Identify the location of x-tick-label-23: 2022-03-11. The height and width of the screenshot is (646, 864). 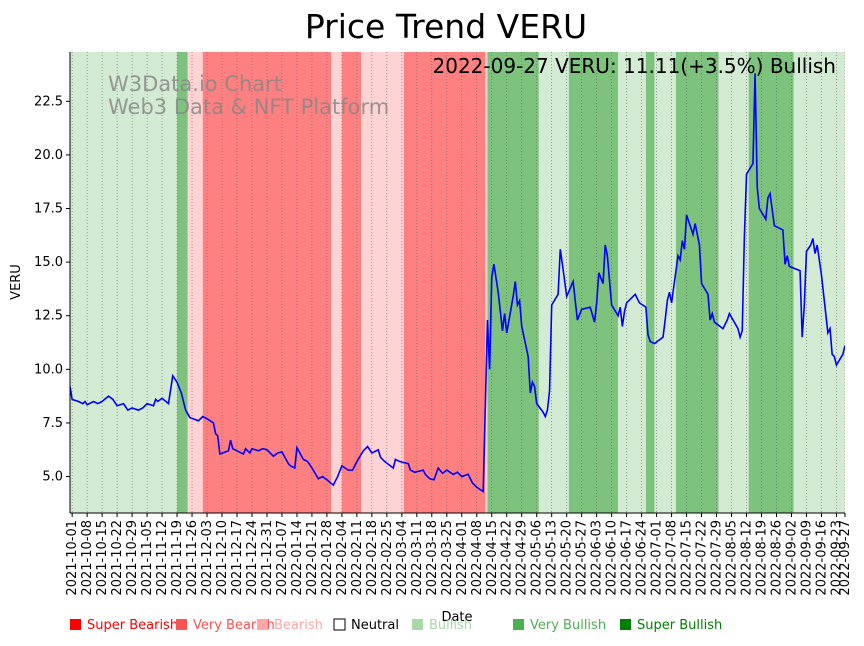
(417, 558).